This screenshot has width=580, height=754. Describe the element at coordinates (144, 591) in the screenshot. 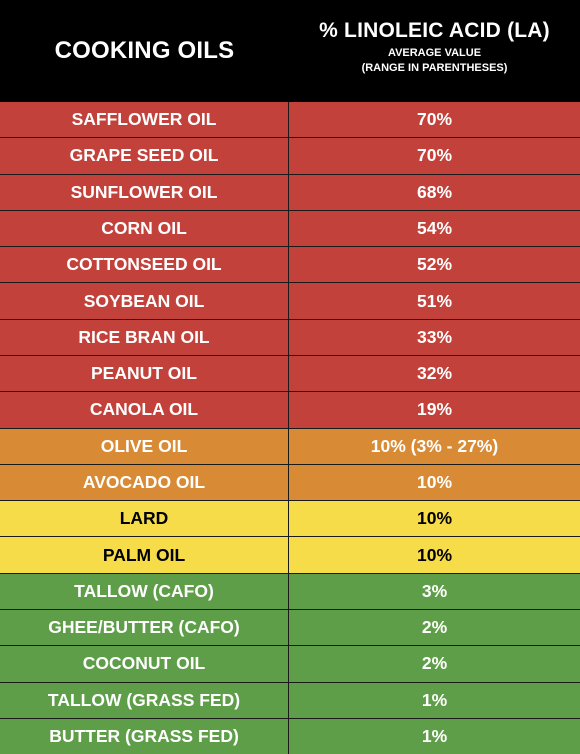

I see `oil-name-cell: TALLOW (CAFO)` at that location.